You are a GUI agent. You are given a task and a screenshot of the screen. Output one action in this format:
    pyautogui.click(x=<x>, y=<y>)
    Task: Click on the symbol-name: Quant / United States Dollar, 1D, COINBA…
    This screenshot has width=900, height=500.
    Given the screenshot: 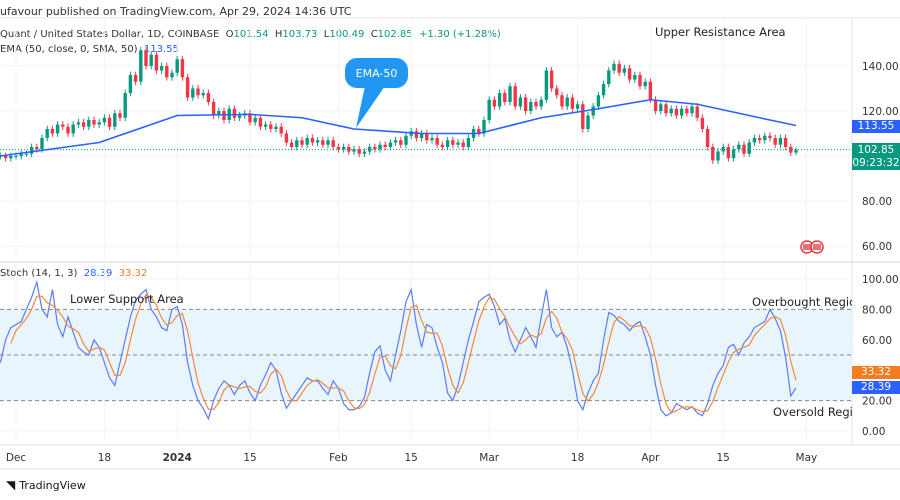 What is the action you would take?
    pyautogui.click(x=110, y=34)
    